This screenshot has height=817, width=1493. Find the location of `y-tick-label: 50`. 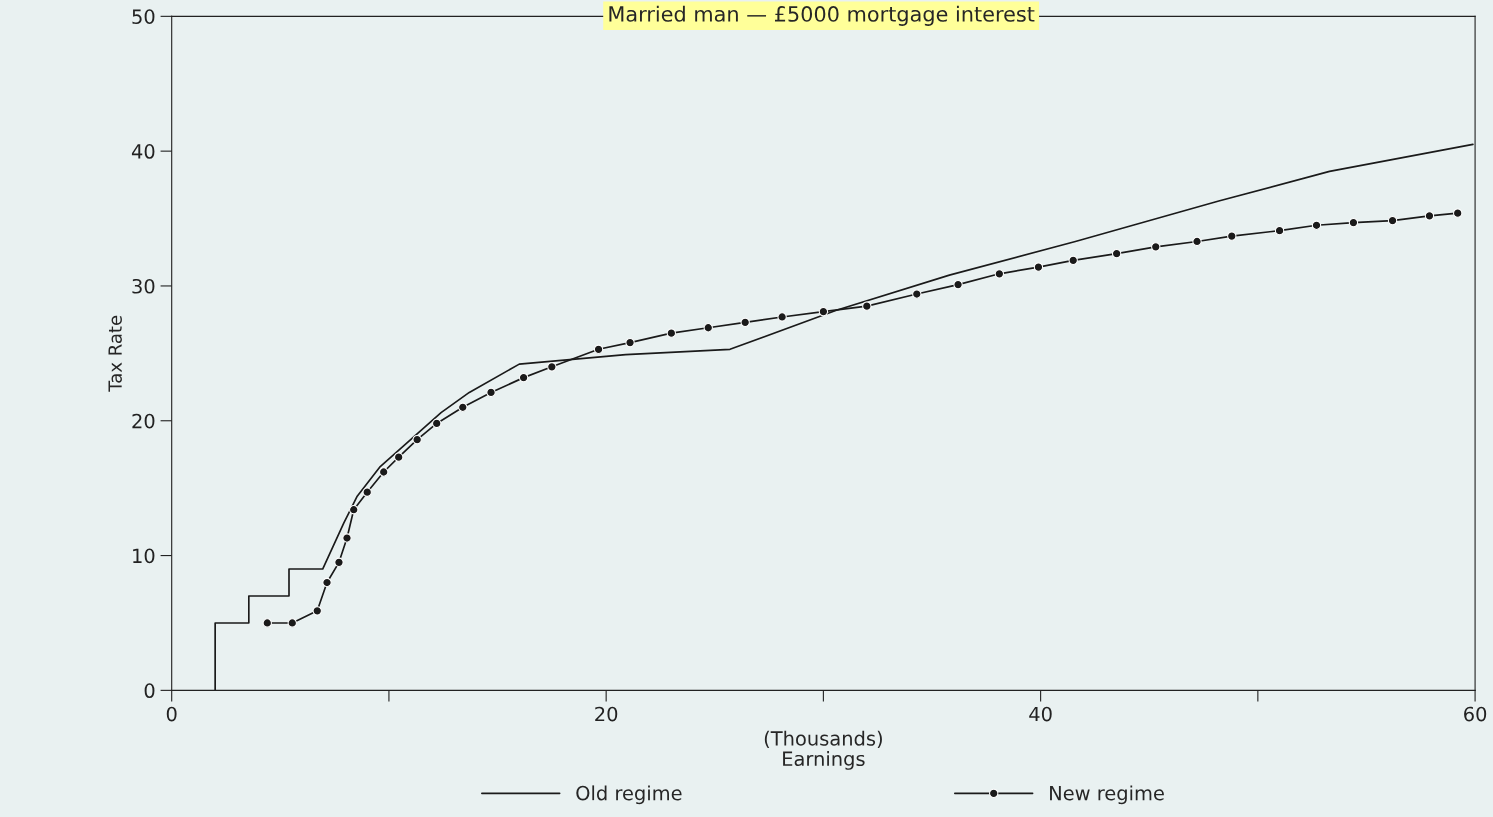

y-tick-label: 50 is located at coordinates (143, 16).